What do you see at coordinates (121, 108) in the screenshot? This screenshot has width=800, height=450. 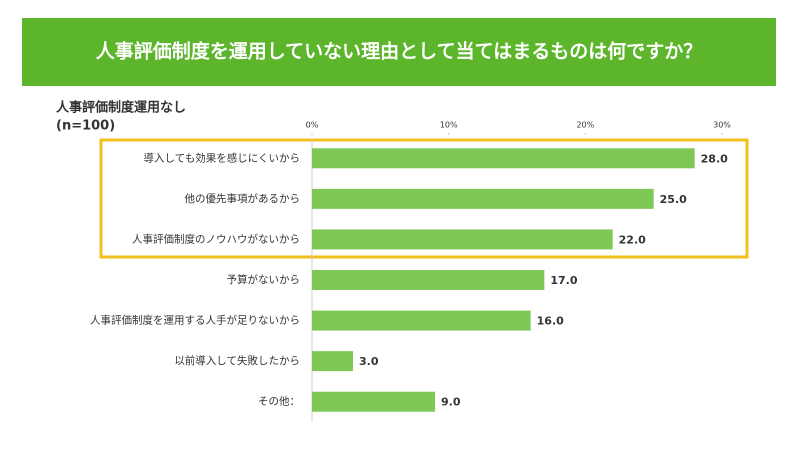 I see `subtitle: 人事評価制度運用なし` at bounding box center [121, 108].